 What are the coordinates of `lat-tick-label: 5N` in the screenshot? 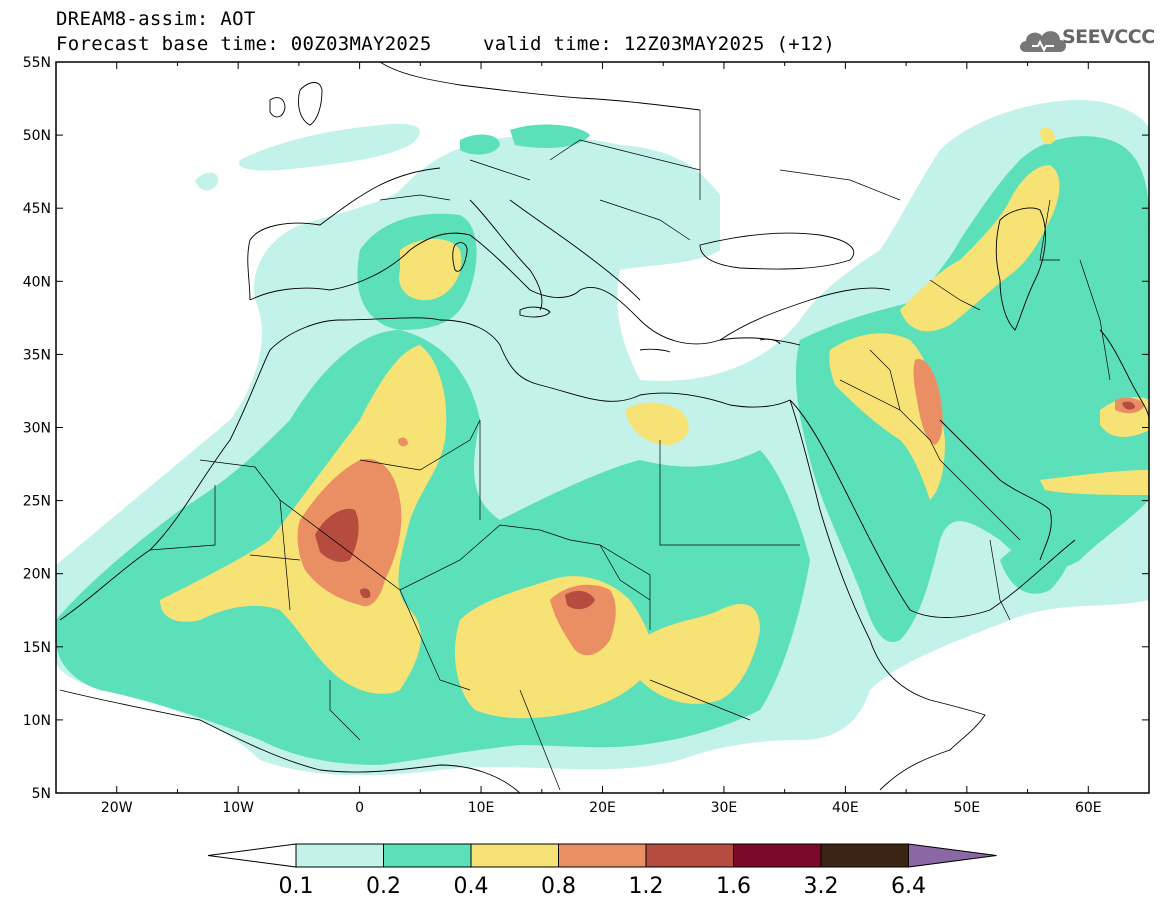 It's located at (41, 794).